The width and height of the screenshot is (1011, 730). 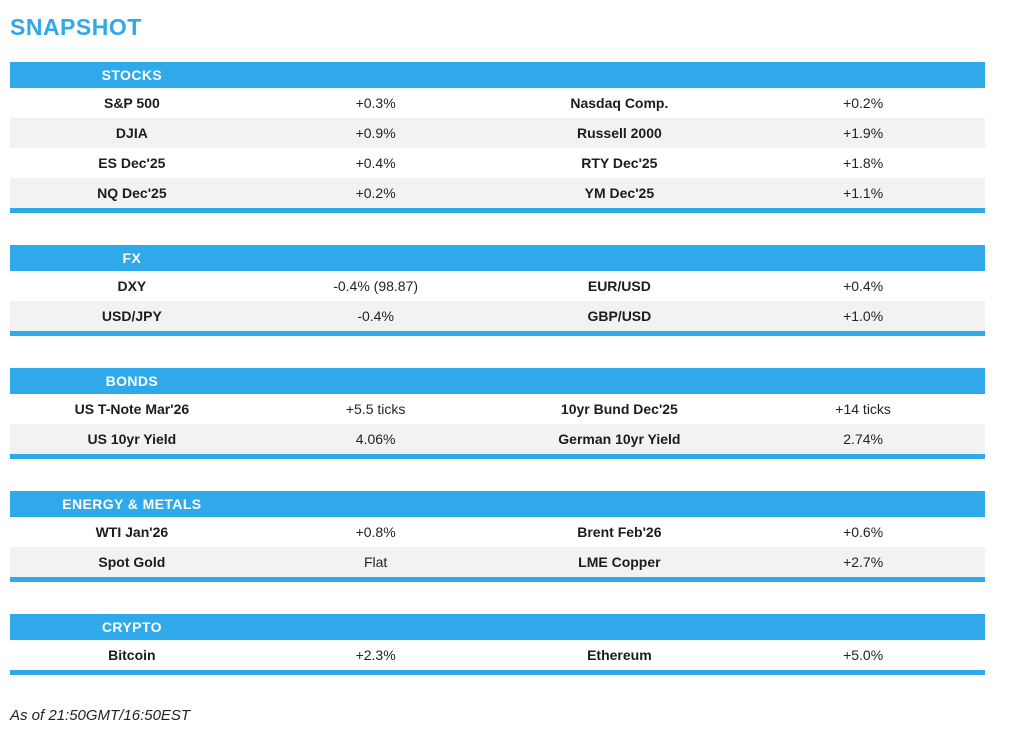 What do you see at coordinates (132, 193) in the screenshot?
I see `instrument-label: NQ Dec'25` at bounding box center [132, 193].